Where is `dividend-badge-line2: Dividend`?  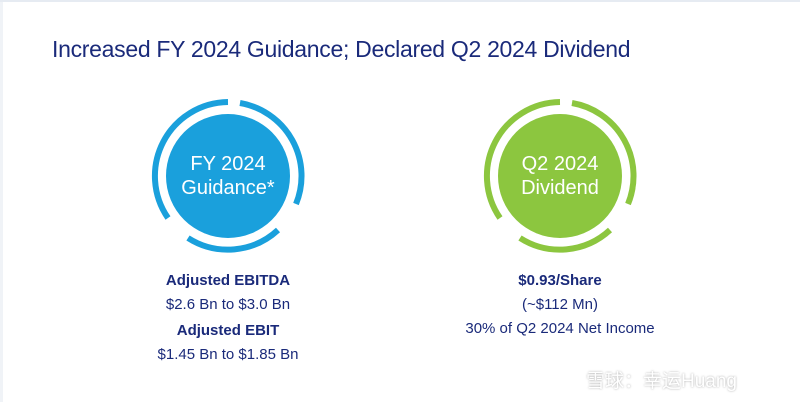
dividend-badge-line2: Dividend is located at coordinates (560, 188).